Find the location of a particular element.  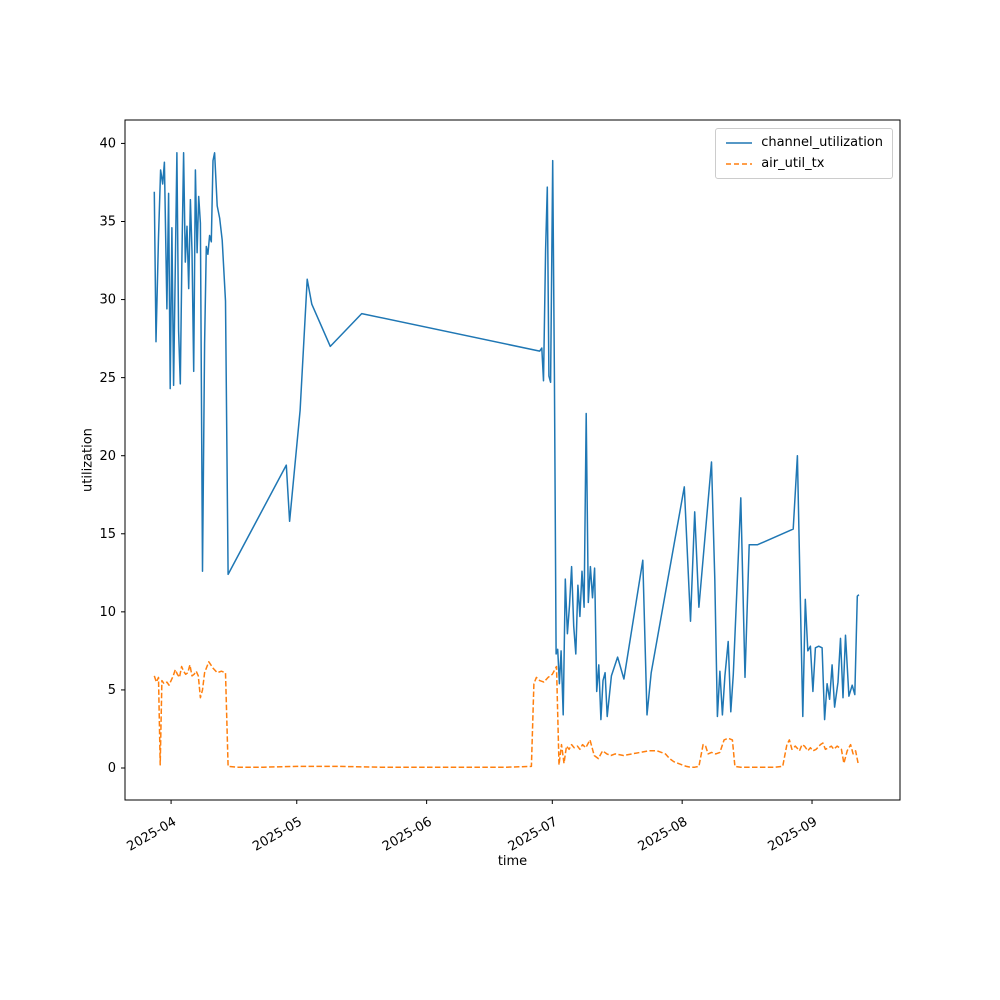

y-tick-label: 10 is located at coordinates (107, 612).